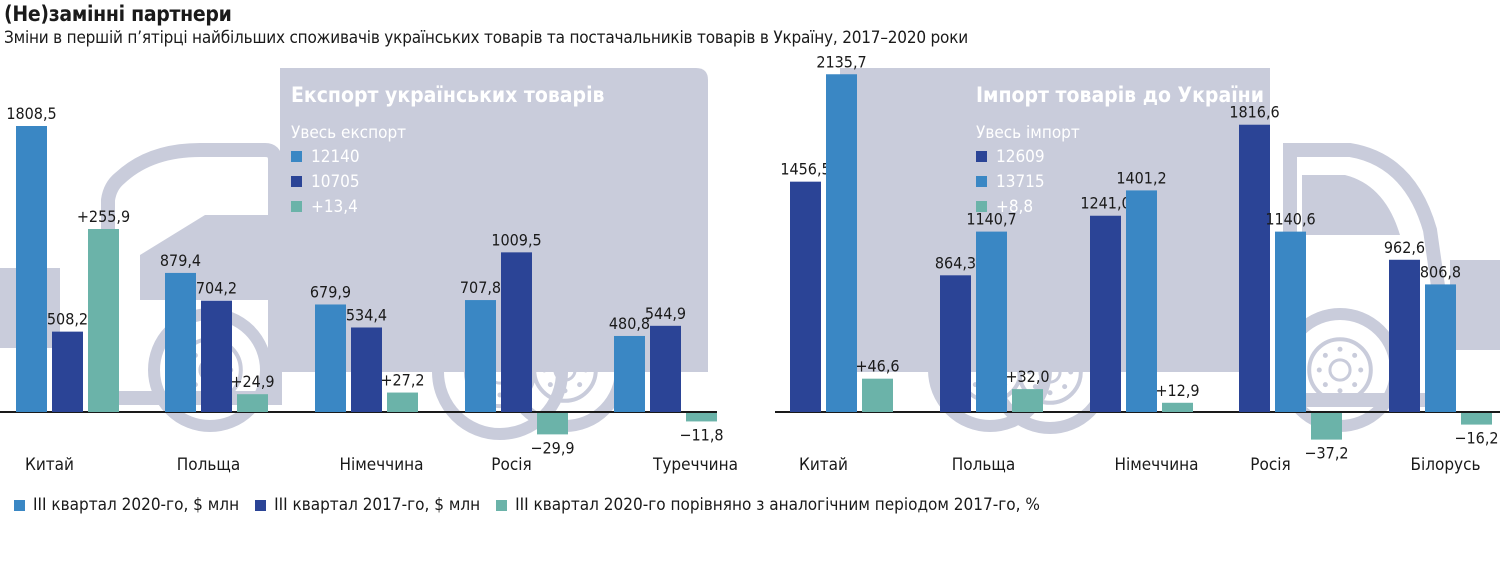  Describe the element at coordinates (565, 370) in the screenshot. I see `truck-rear-wheel-2-rim` at that location.